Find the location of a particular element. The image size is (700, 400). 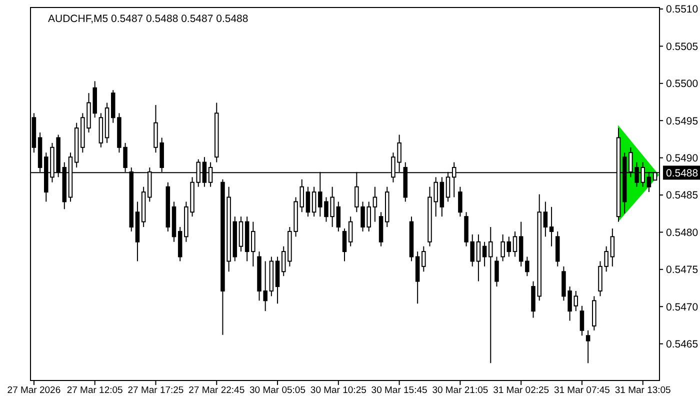

x-tick-label: 30 Mar 05:05 is located at coordinates (278, 390).